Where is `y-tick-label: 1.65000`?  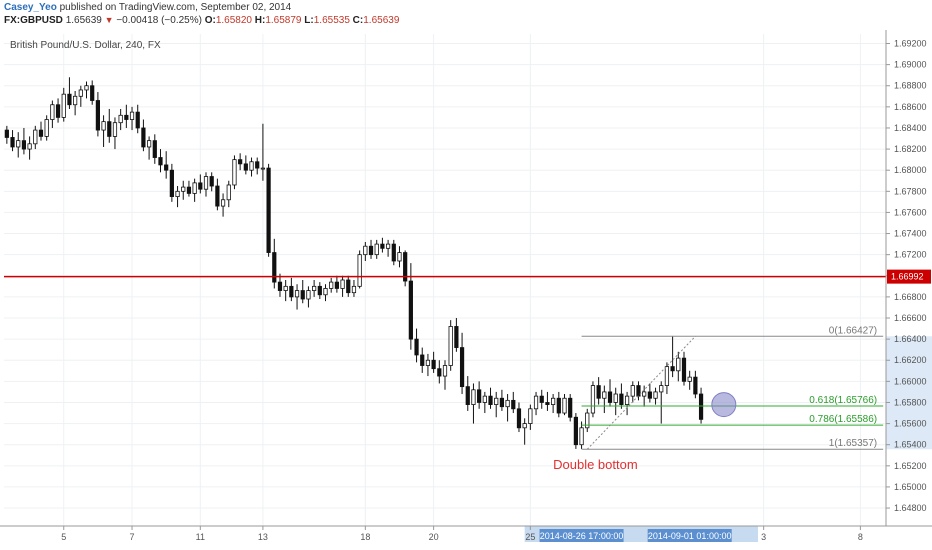
y-tick-label: 1.65000 is located at coordinates (910, 487).